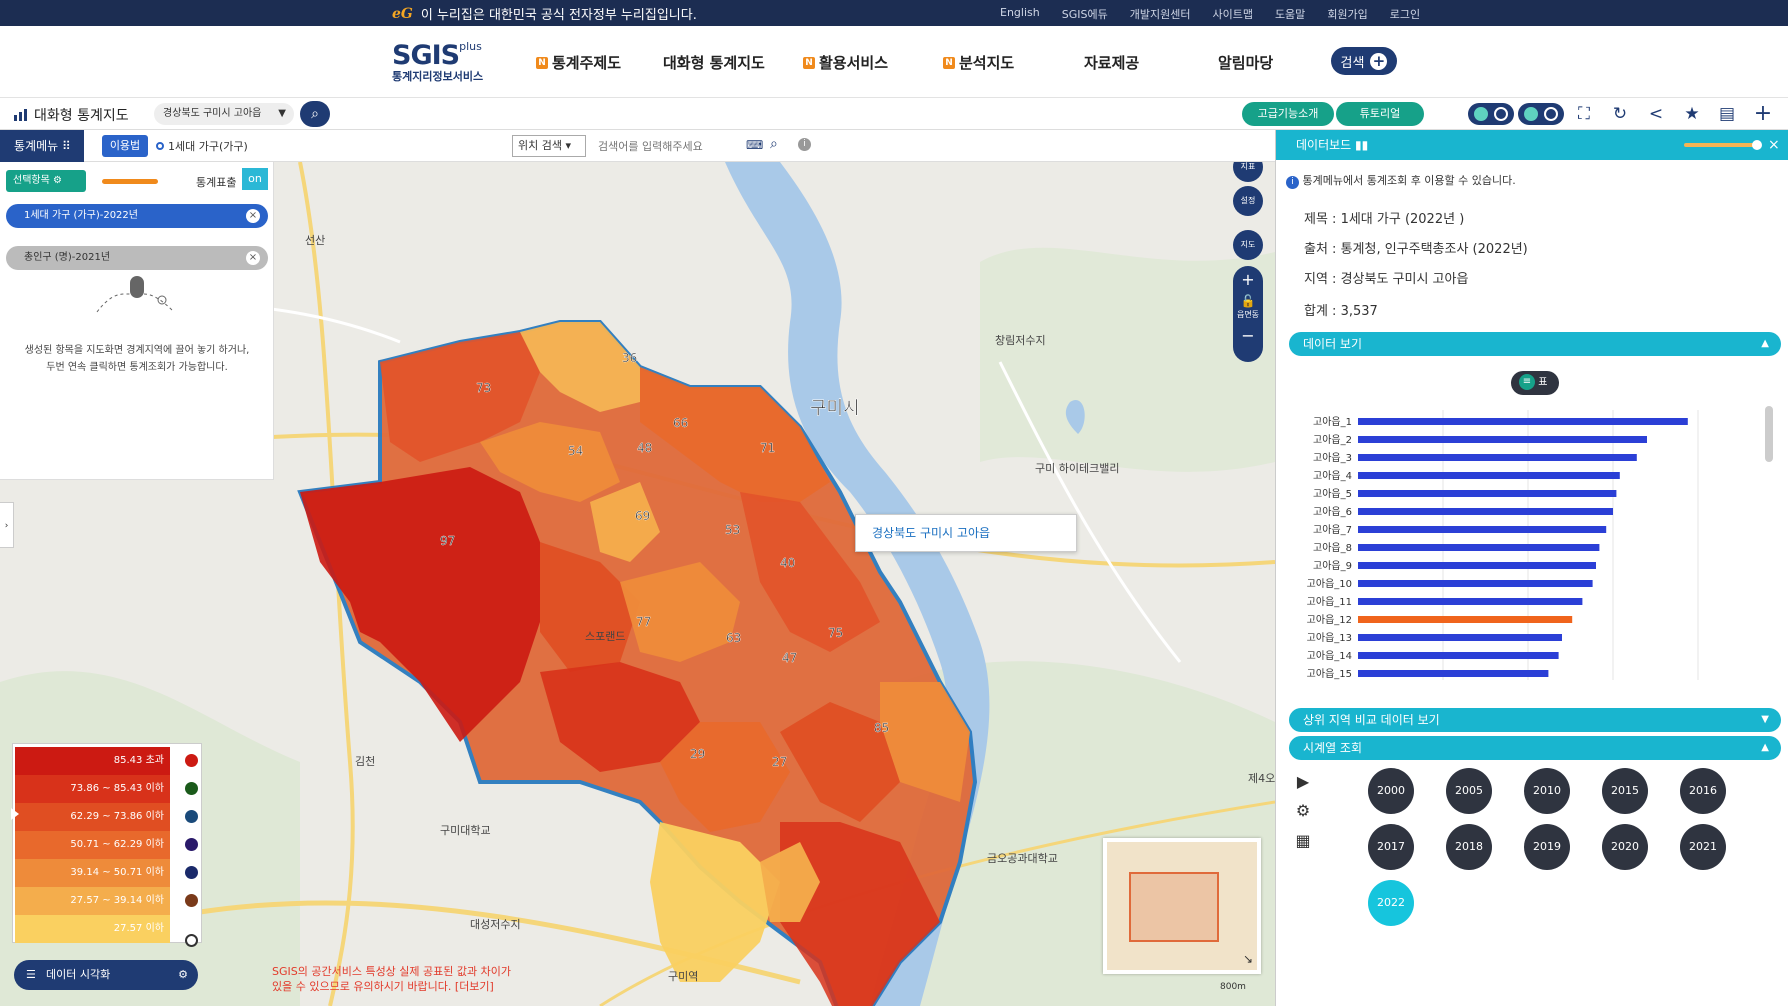 The height and width of the screenshot is (1006, 1788). I want to click on year-button: 2021, so click(1703, 847).